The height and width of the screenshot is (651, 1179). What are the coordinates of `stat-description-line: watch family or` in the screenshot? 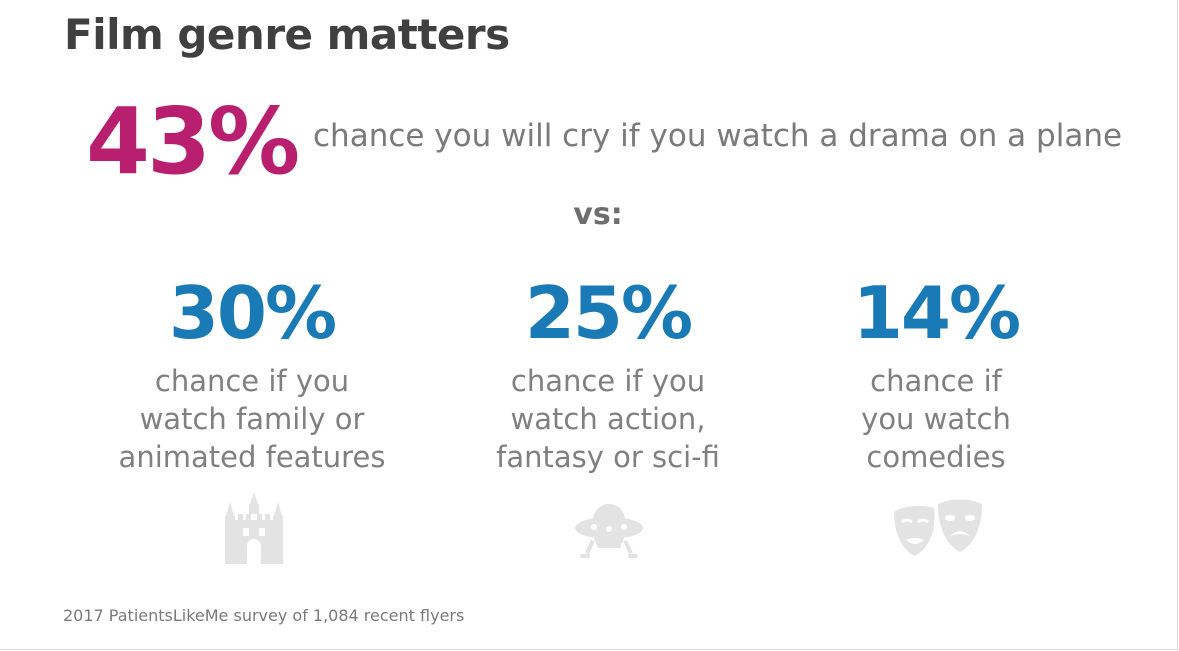 It's located at (252, 419).